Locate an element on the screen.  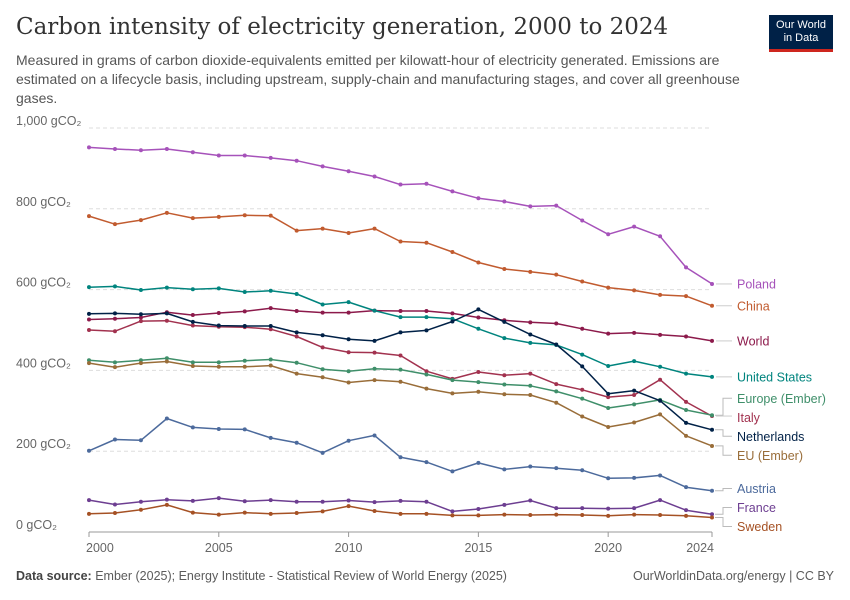
series-label-netherlands: Netherlands is located at coordinates (770, 437).